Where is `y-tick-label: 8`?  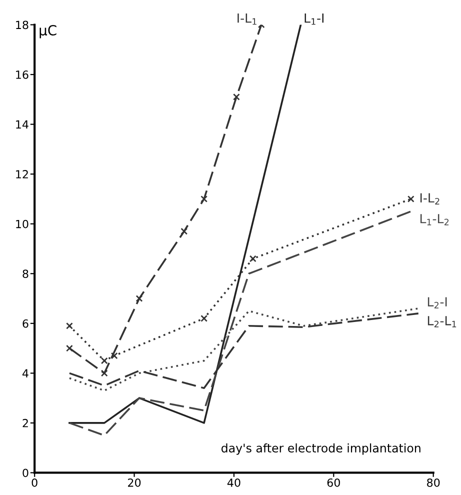 y-tick-label: 8 is located at coordinates (25, 274).